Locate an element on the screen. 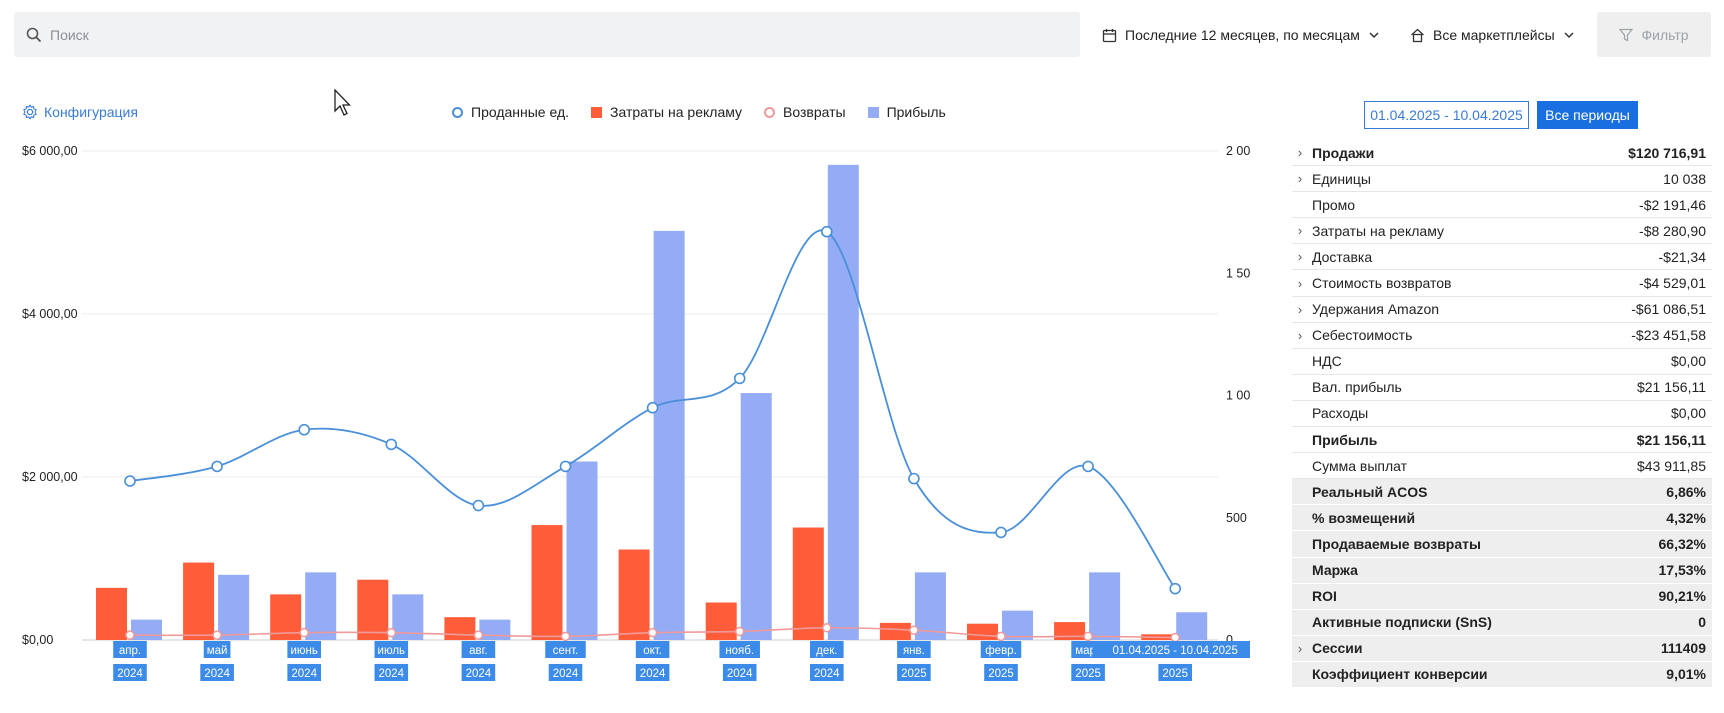 This screenshot has width=1724, height=713. metric-row: Сумма выплат $43 911,85 is located at coordinates (1502, 466).